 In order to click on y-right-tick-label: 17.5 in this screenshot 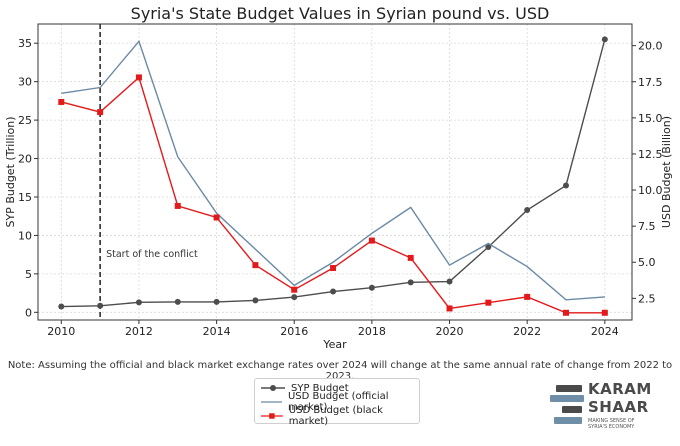, I will do `click(650, 82)`.